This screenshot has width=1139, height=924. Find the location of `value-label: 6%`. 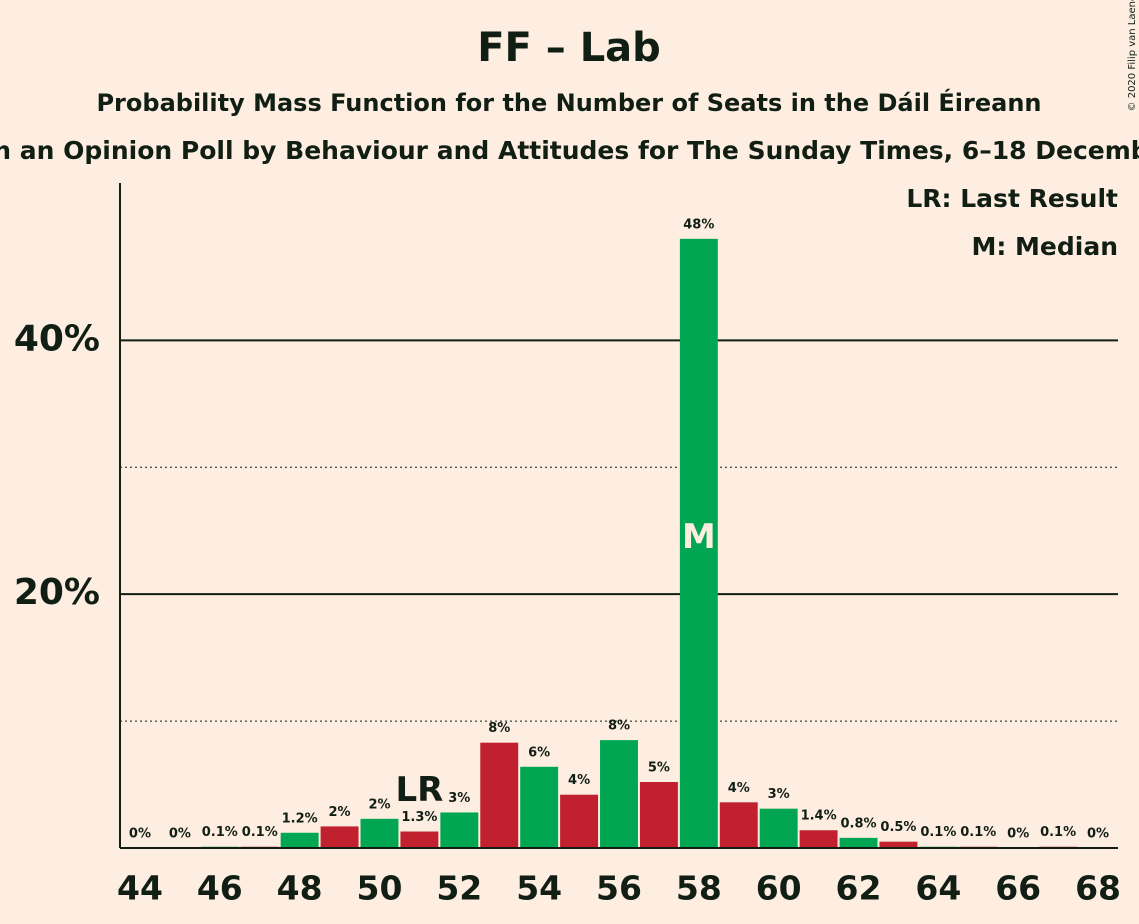

value-label: 6% is located at coordinates (539, 752).